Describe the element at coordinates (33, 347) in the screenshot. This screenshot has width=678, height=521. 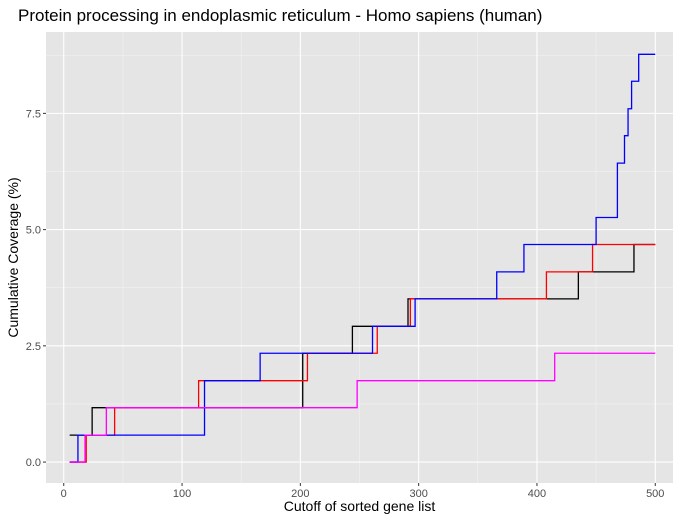
I see `y-tick-label: 2.5` at that location.